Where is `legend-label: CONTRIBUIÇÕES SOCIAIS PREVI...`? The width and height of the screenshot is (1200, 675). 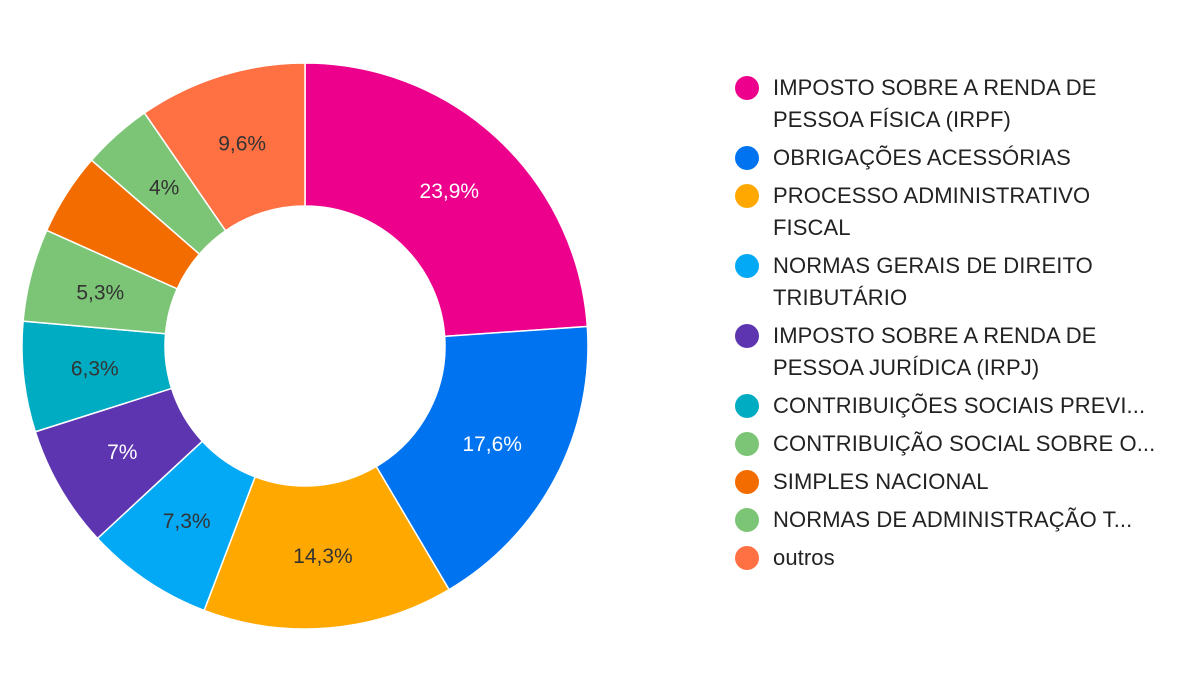
legend-label: CONTRIBUIÇÕES SOCIAIS PREVI... is located at coordinates (959, 405).